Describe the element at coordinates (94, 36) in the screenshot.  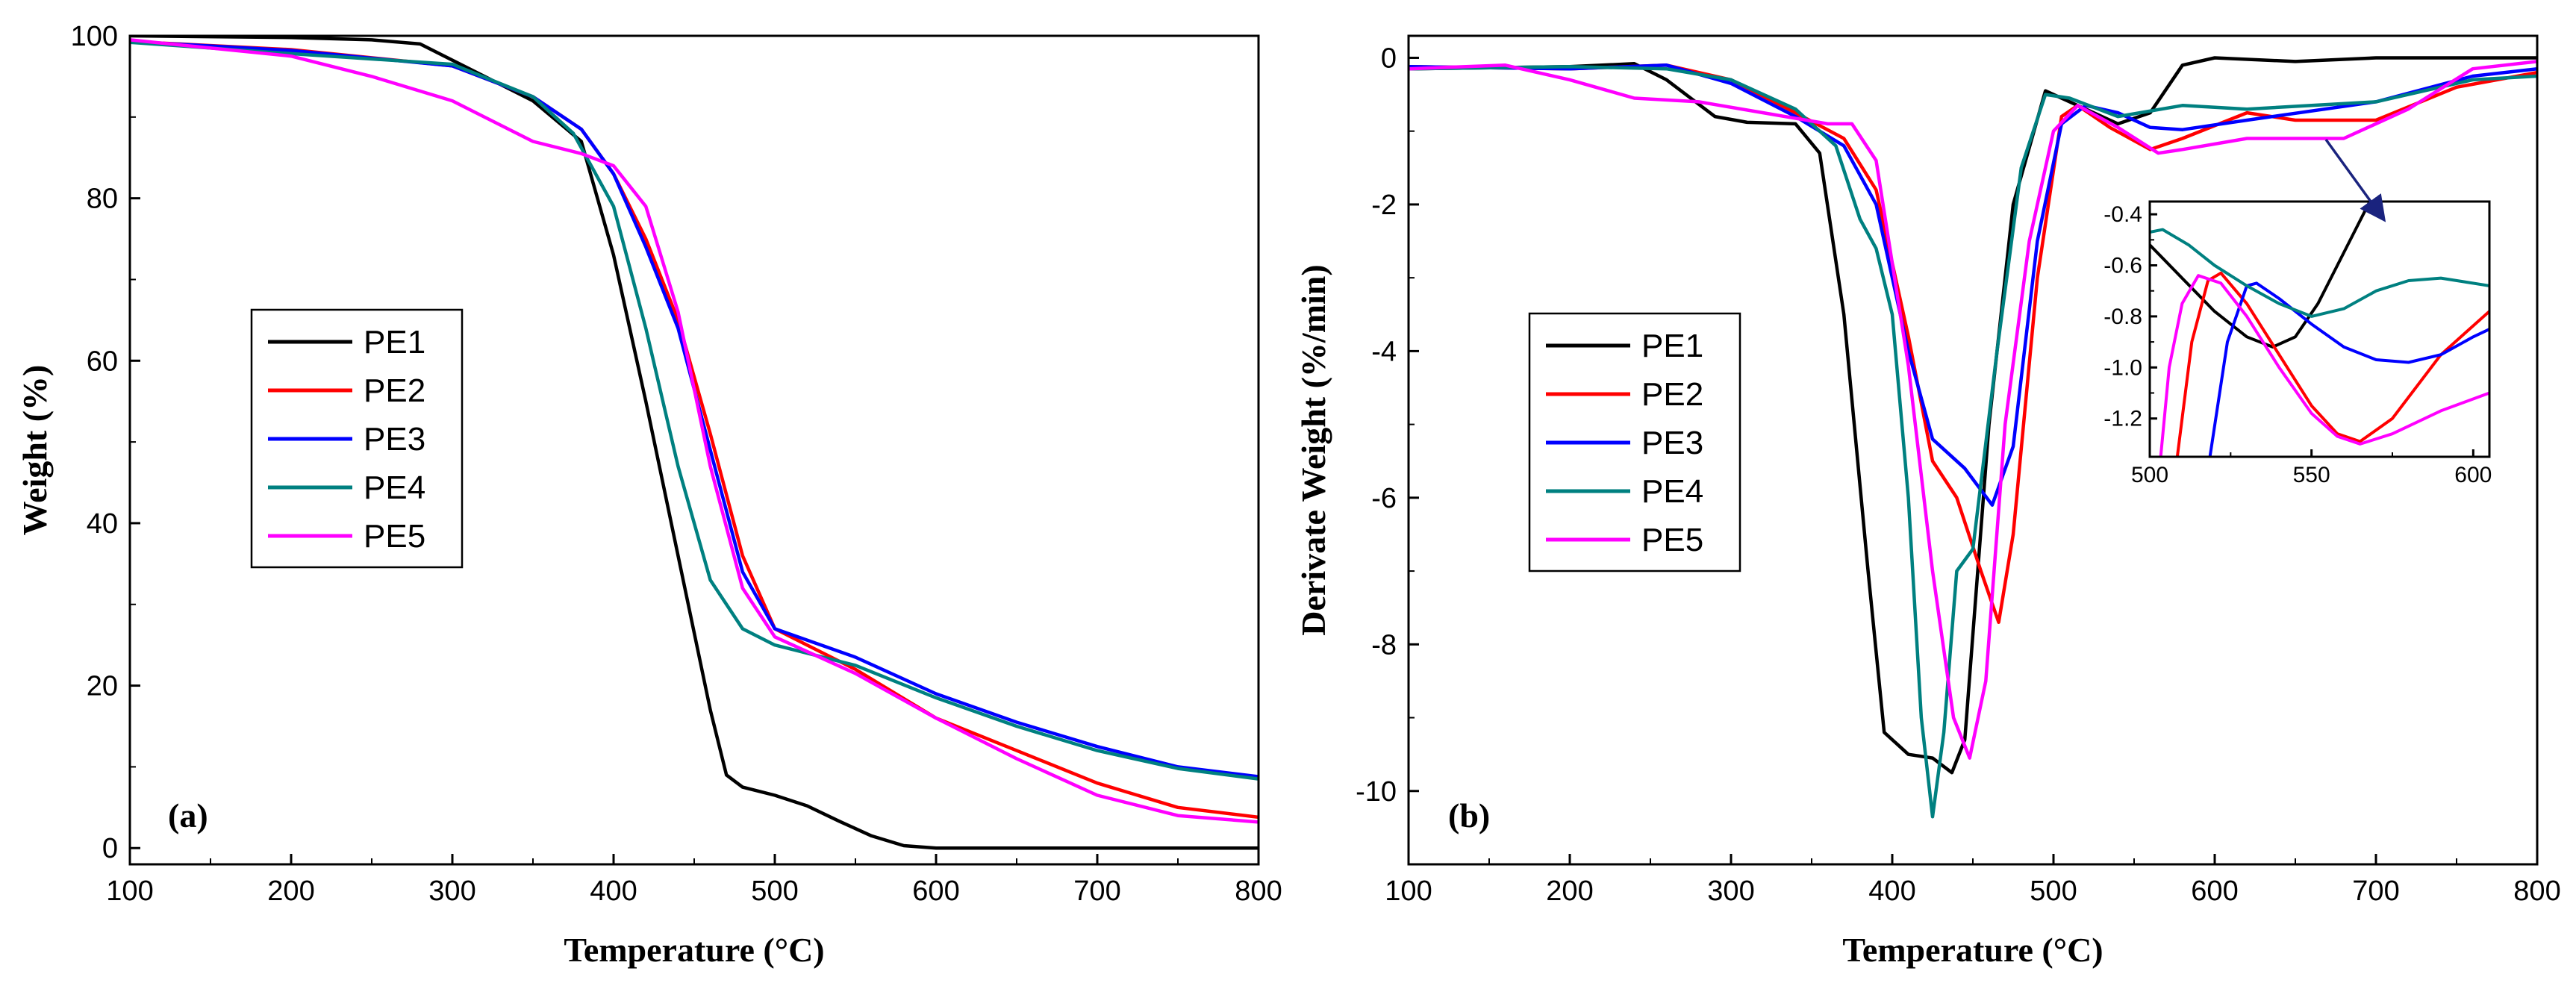
I see `a-y-tick-label: 100` at that location.